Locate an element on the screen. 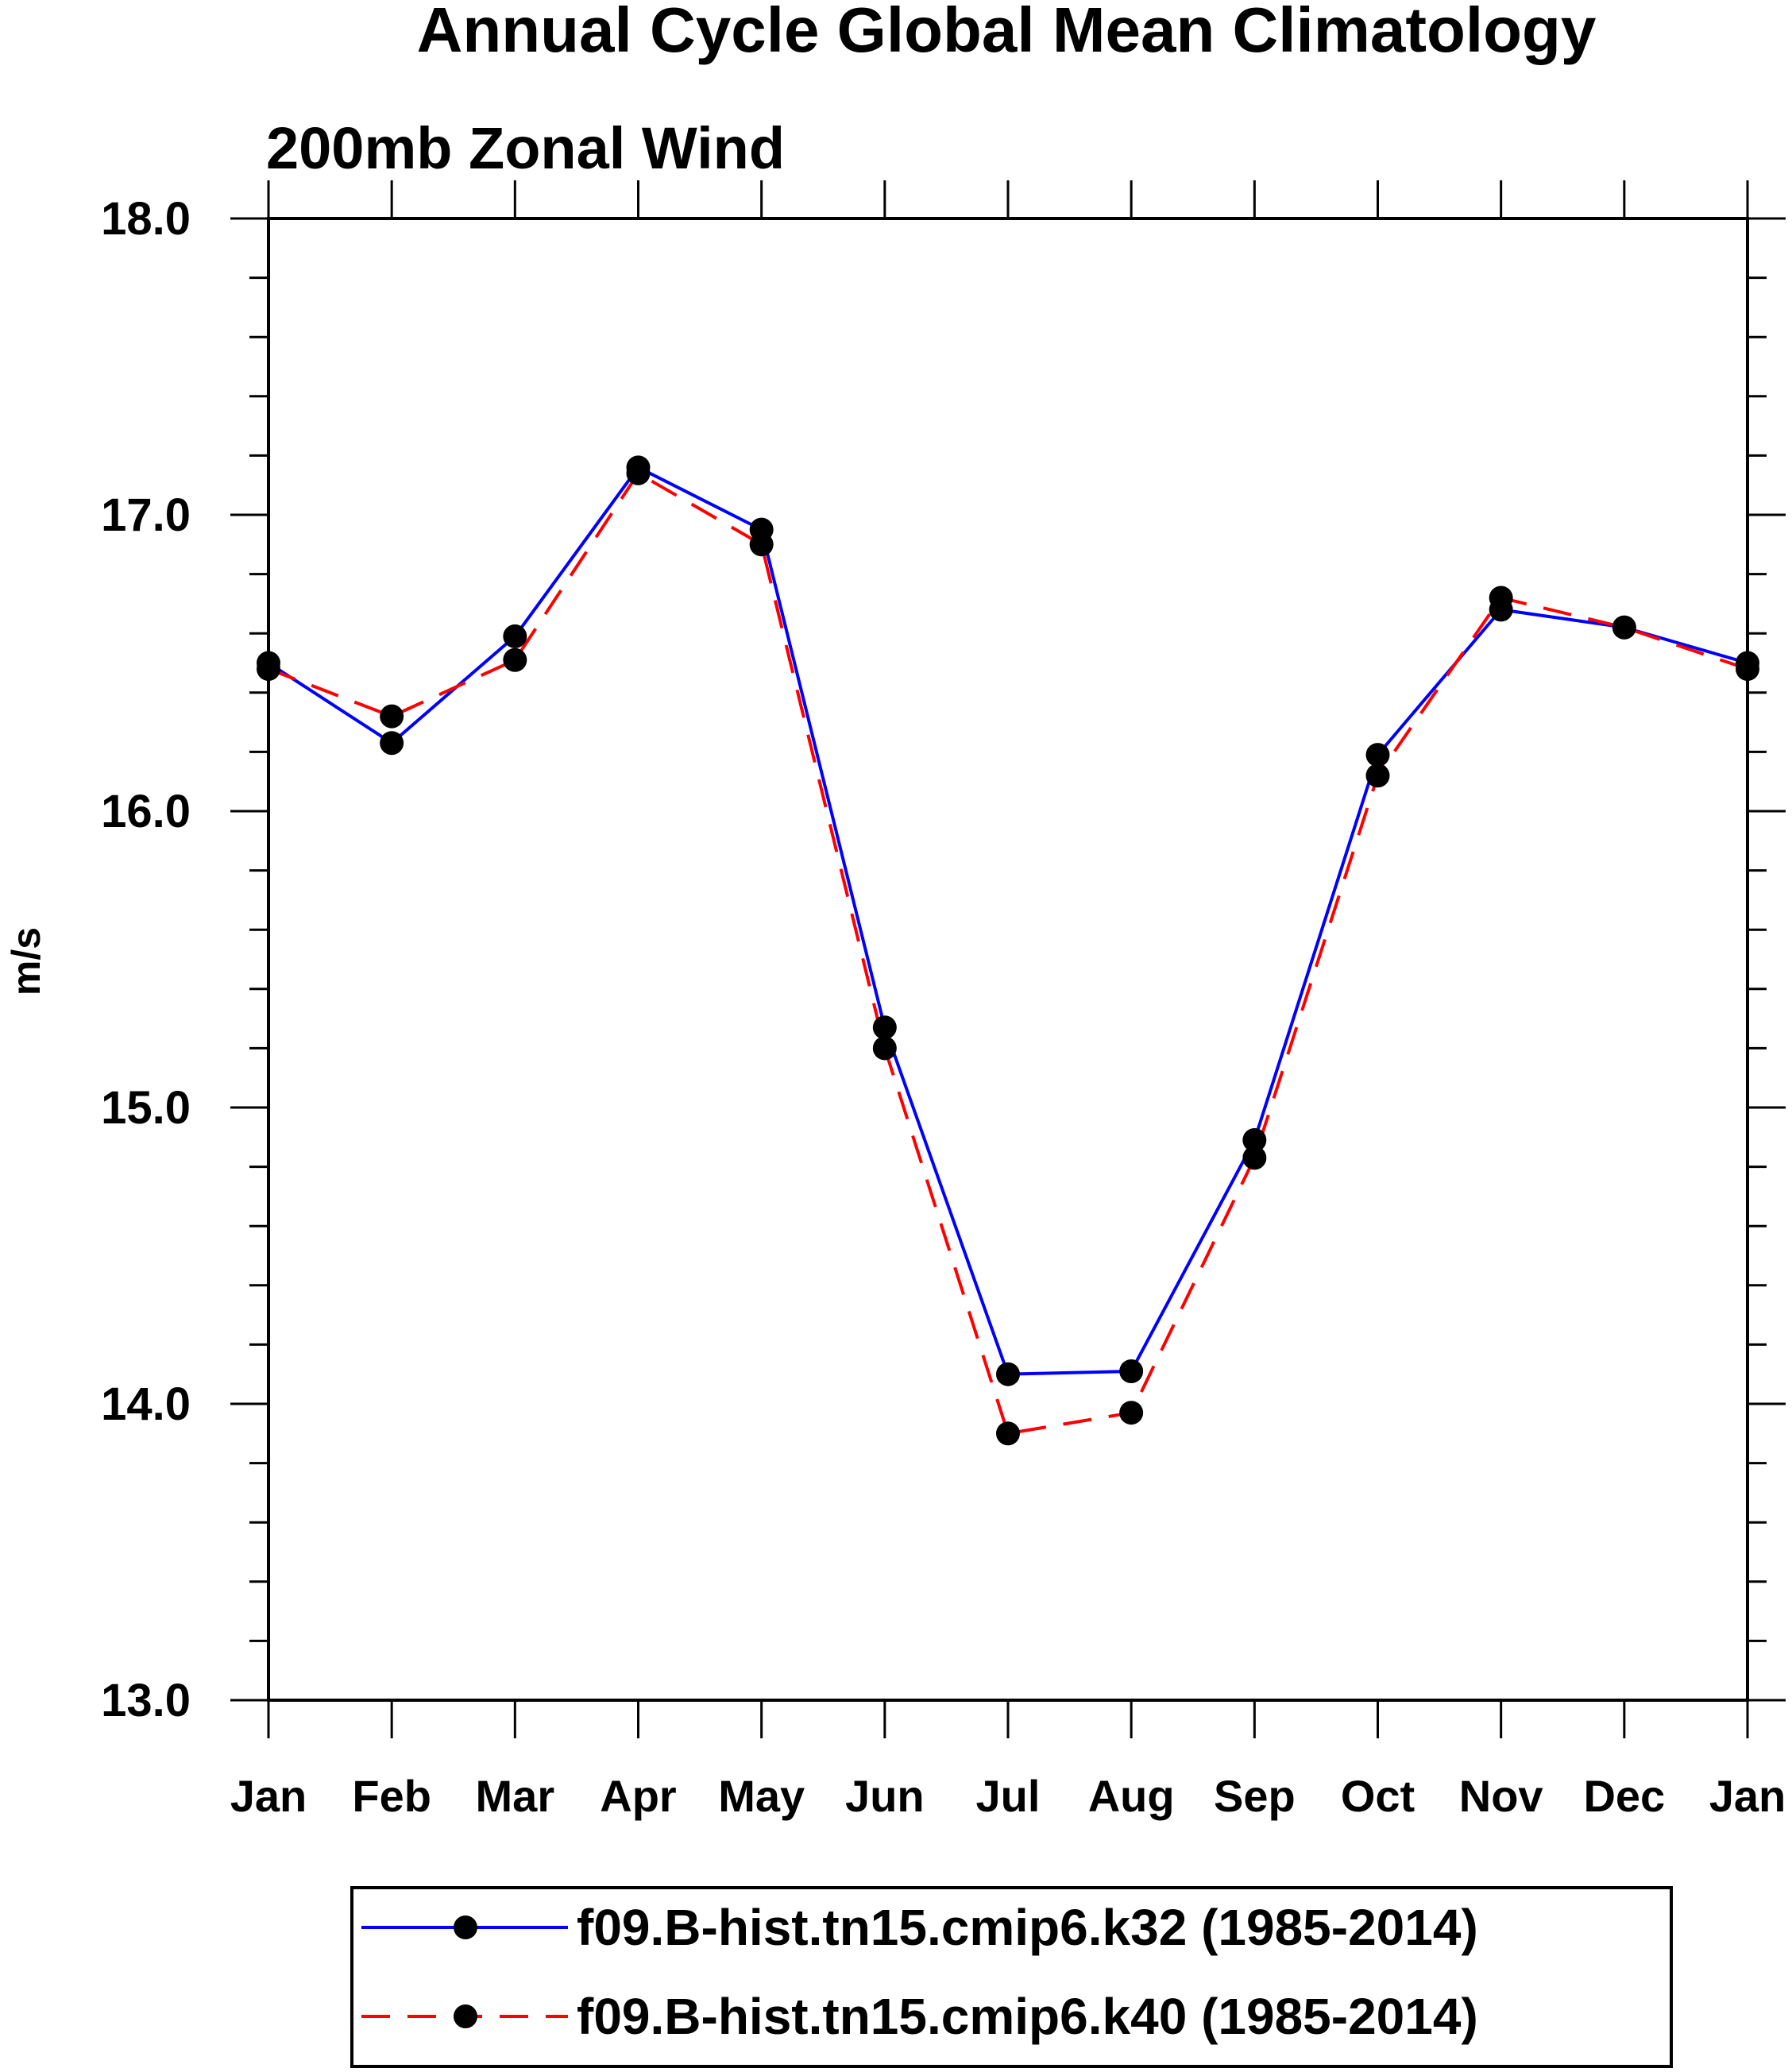 Image resolution: width=1792 pixels, height=2072 pixels. y-tick-label: 16.0 is located at coordinates (146, 811).